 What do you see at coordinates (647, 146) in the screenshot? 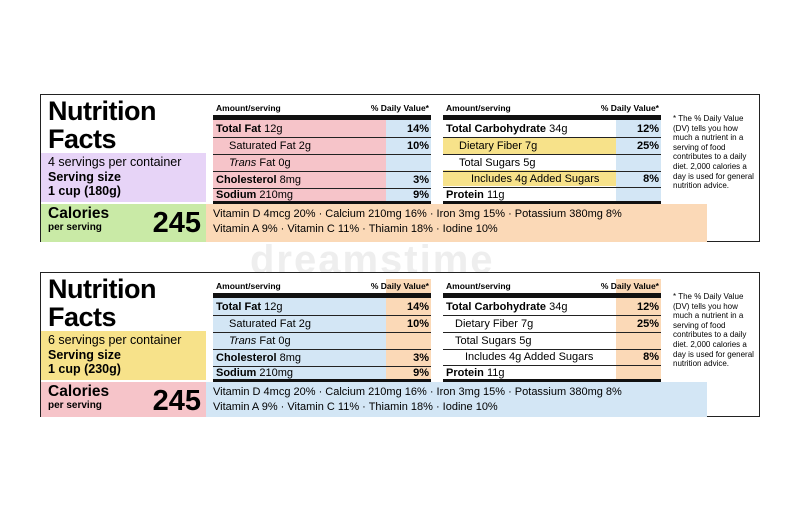
I see `nutrient-dv: 25%` at bounding box center [647, 146].